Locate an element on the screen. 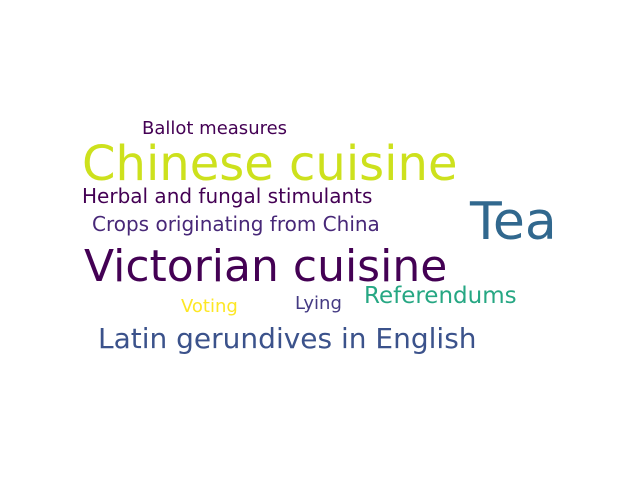 The image size is (640, 480). word-crops-china: Crops originating from China is located at coordinates (236, 224).